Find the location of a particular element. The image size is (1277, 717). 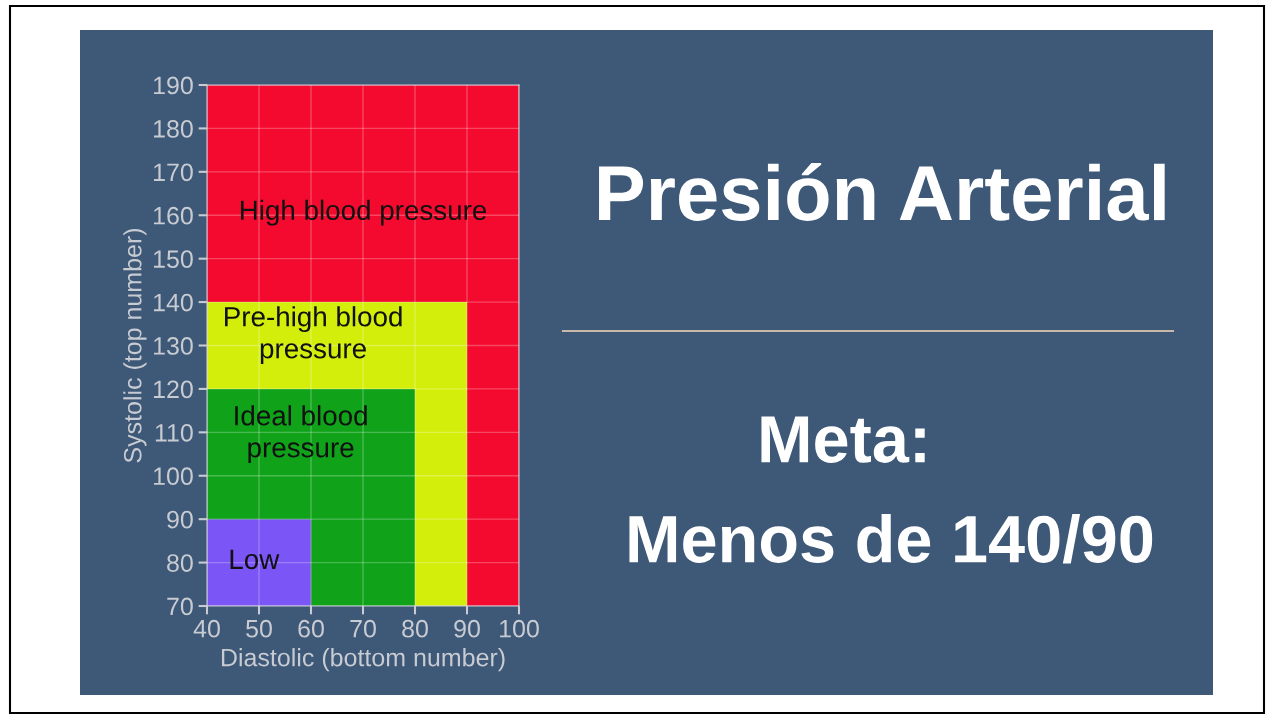

x-tick-label: 70 is located at coordinates (363, 628).